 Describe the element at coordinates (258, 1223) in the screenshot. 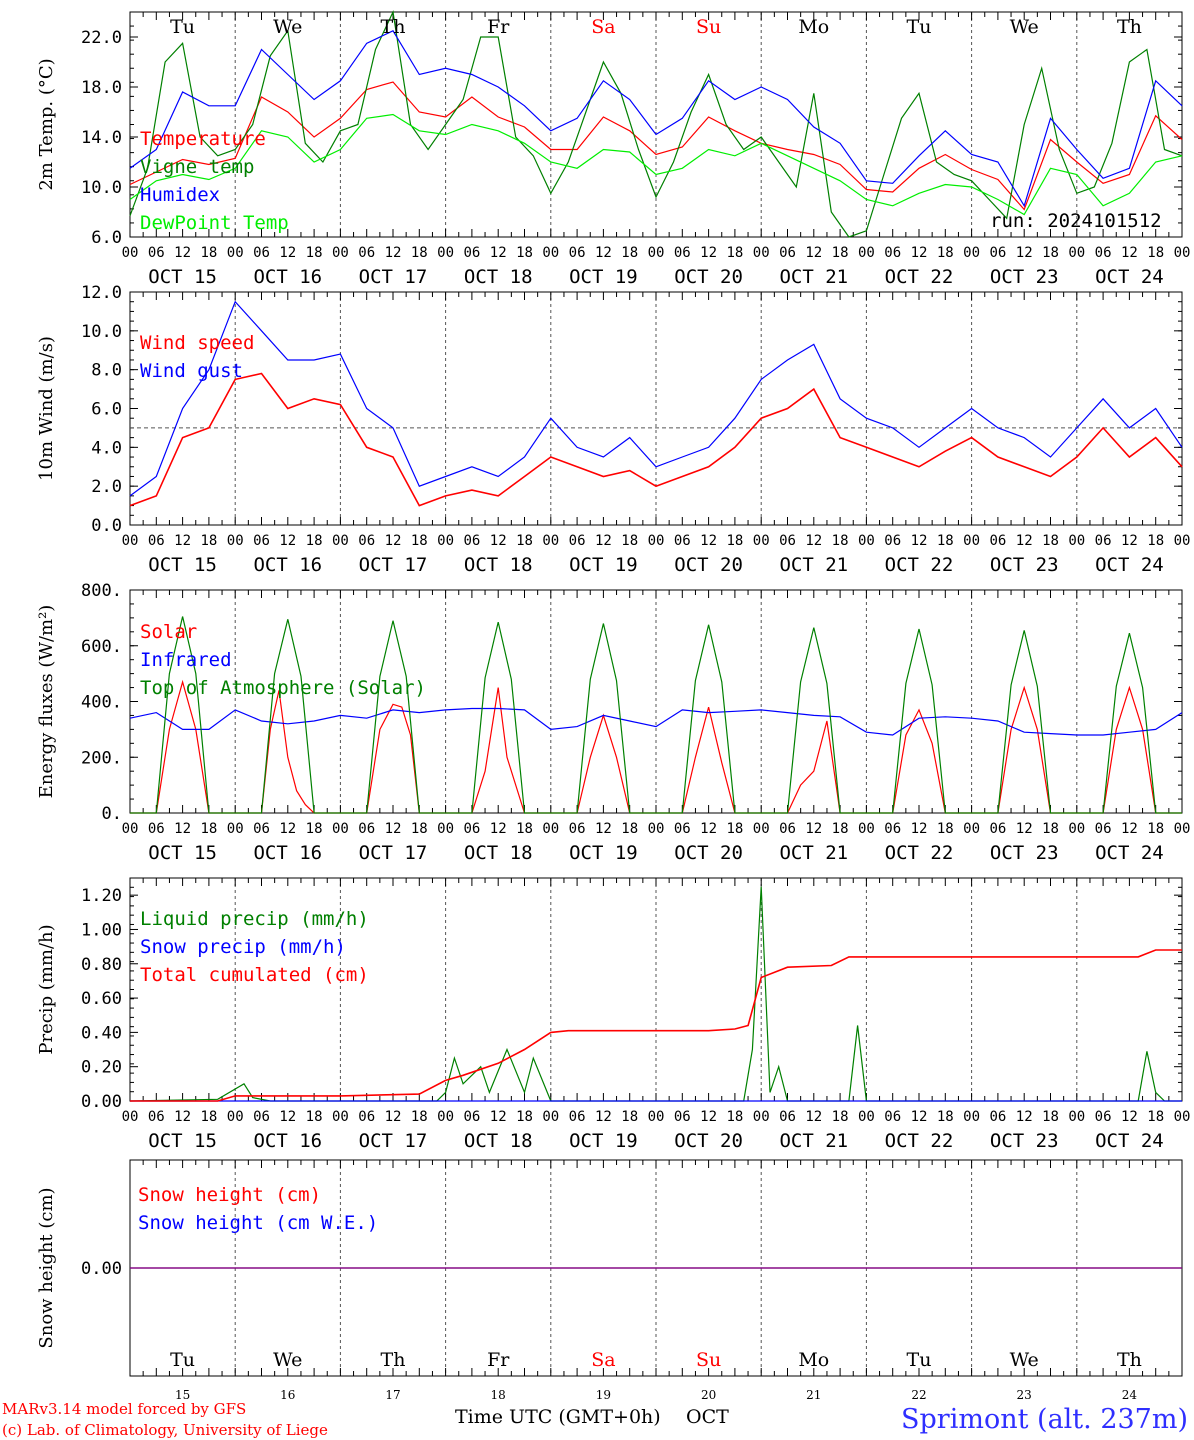

I see `legend-entry: Snow height (cm W.E.)` at that location.